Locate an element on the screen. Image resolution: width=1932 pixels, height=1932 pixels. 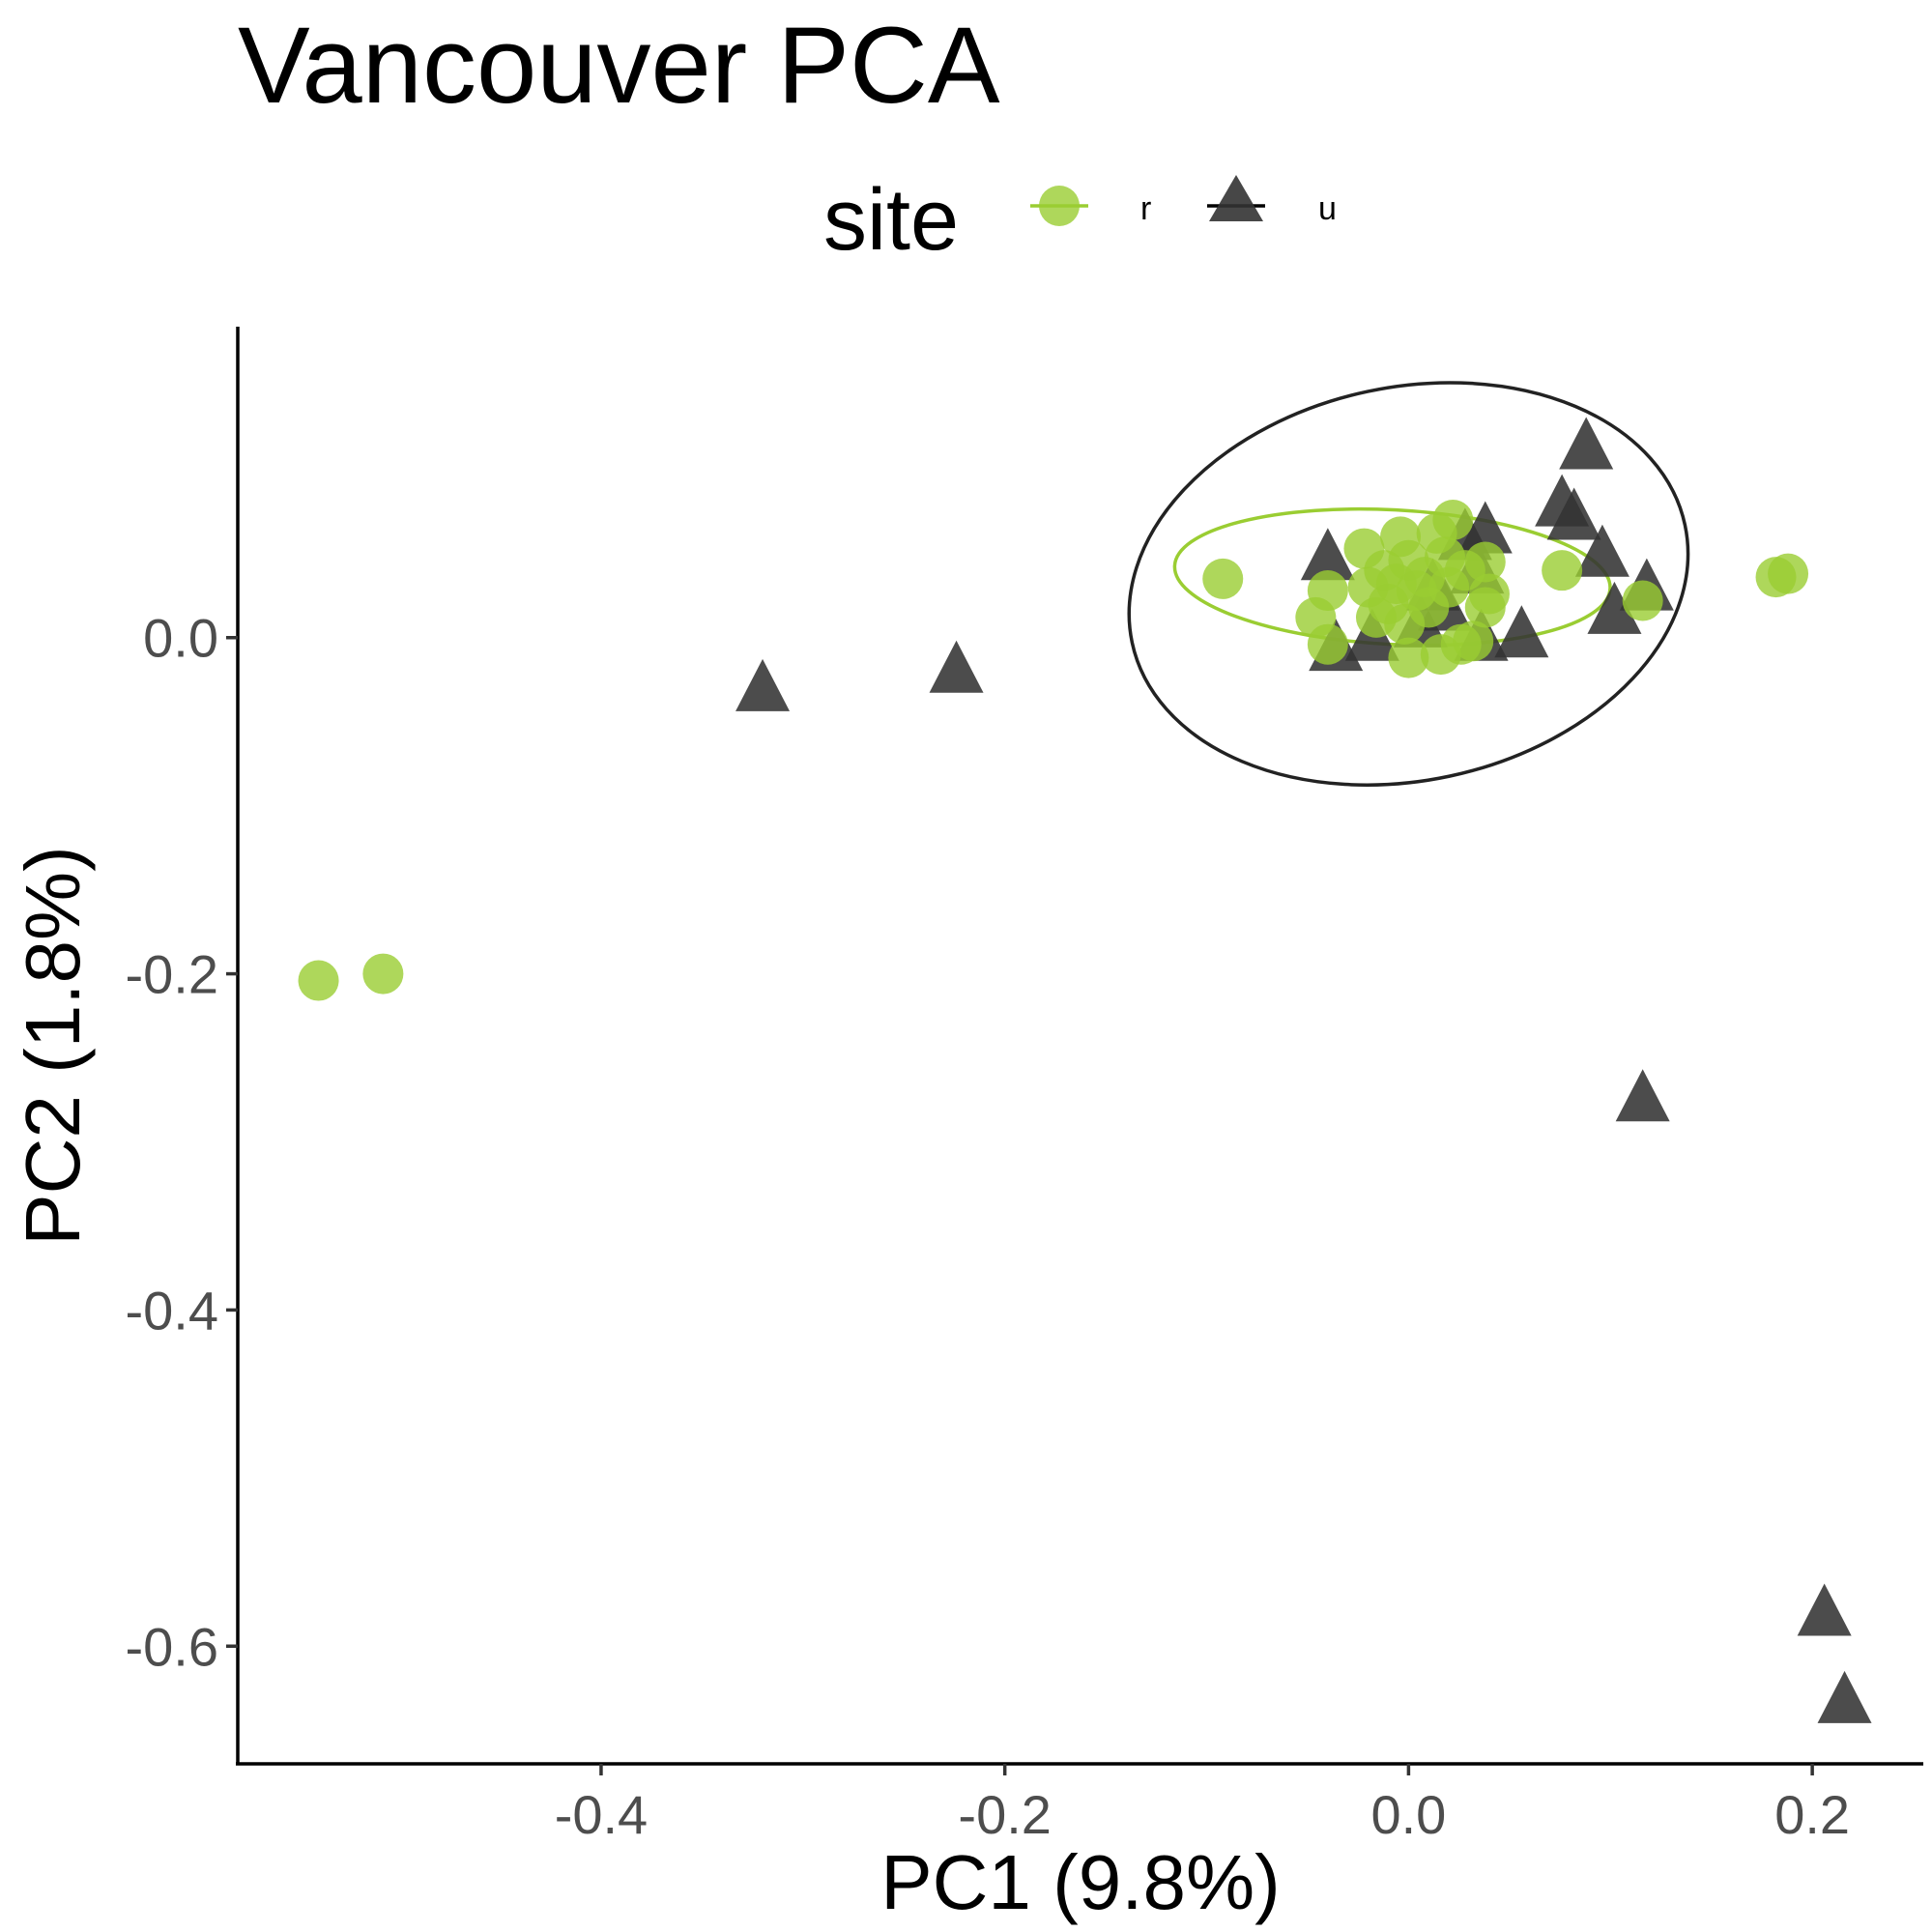
legend-key-r is located at coordinates (1059, 206).